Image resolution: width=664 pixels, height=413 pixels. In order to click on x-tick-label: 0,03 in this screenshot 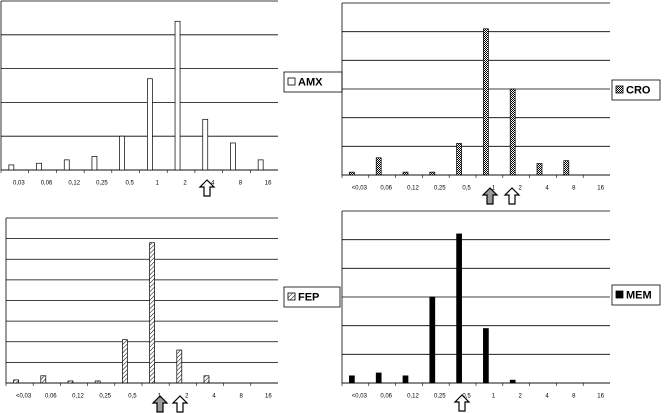, I will do `click(19, 184)`.